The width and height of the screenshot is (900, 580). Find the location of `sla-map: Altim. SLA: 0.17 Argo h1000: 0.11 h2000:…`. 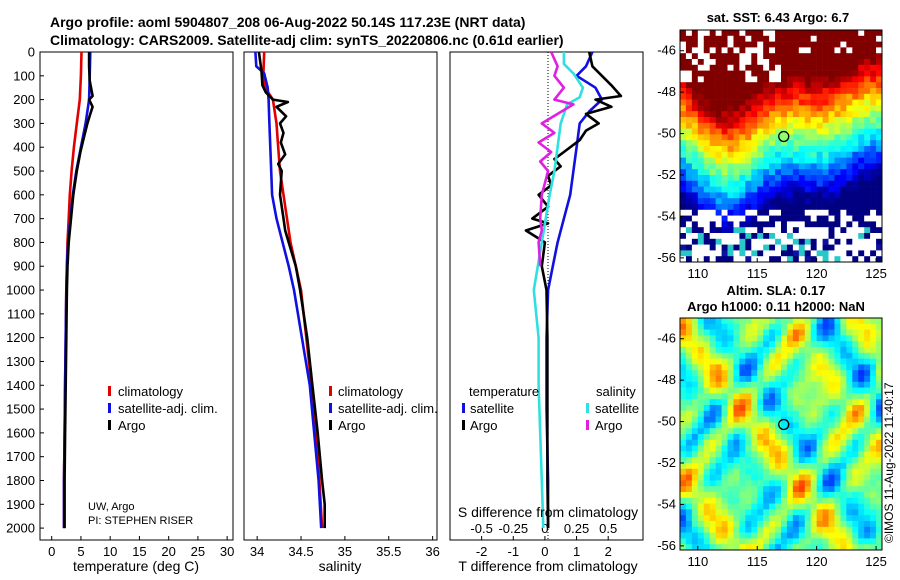

sla-map: Altim. SLA: 0.17 Argo h1000: 0.11 h2000:… is located at coordinates (772, 426).